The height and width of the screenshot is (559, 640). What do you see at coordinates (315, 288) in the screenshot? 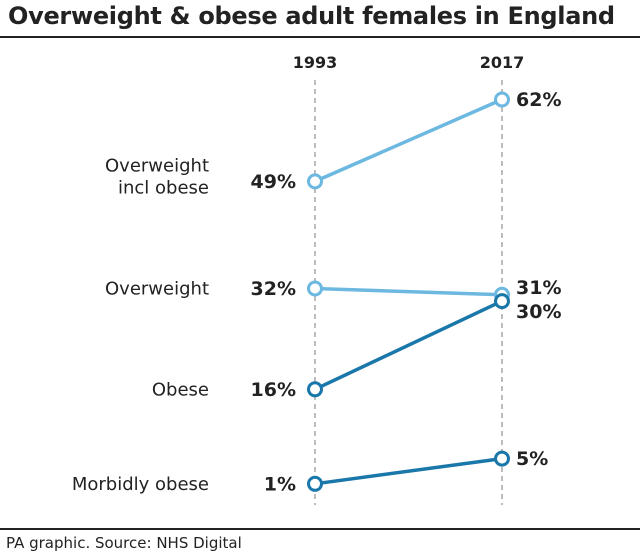
I see `point-overweight-1993` at bounding box center [315, 288].